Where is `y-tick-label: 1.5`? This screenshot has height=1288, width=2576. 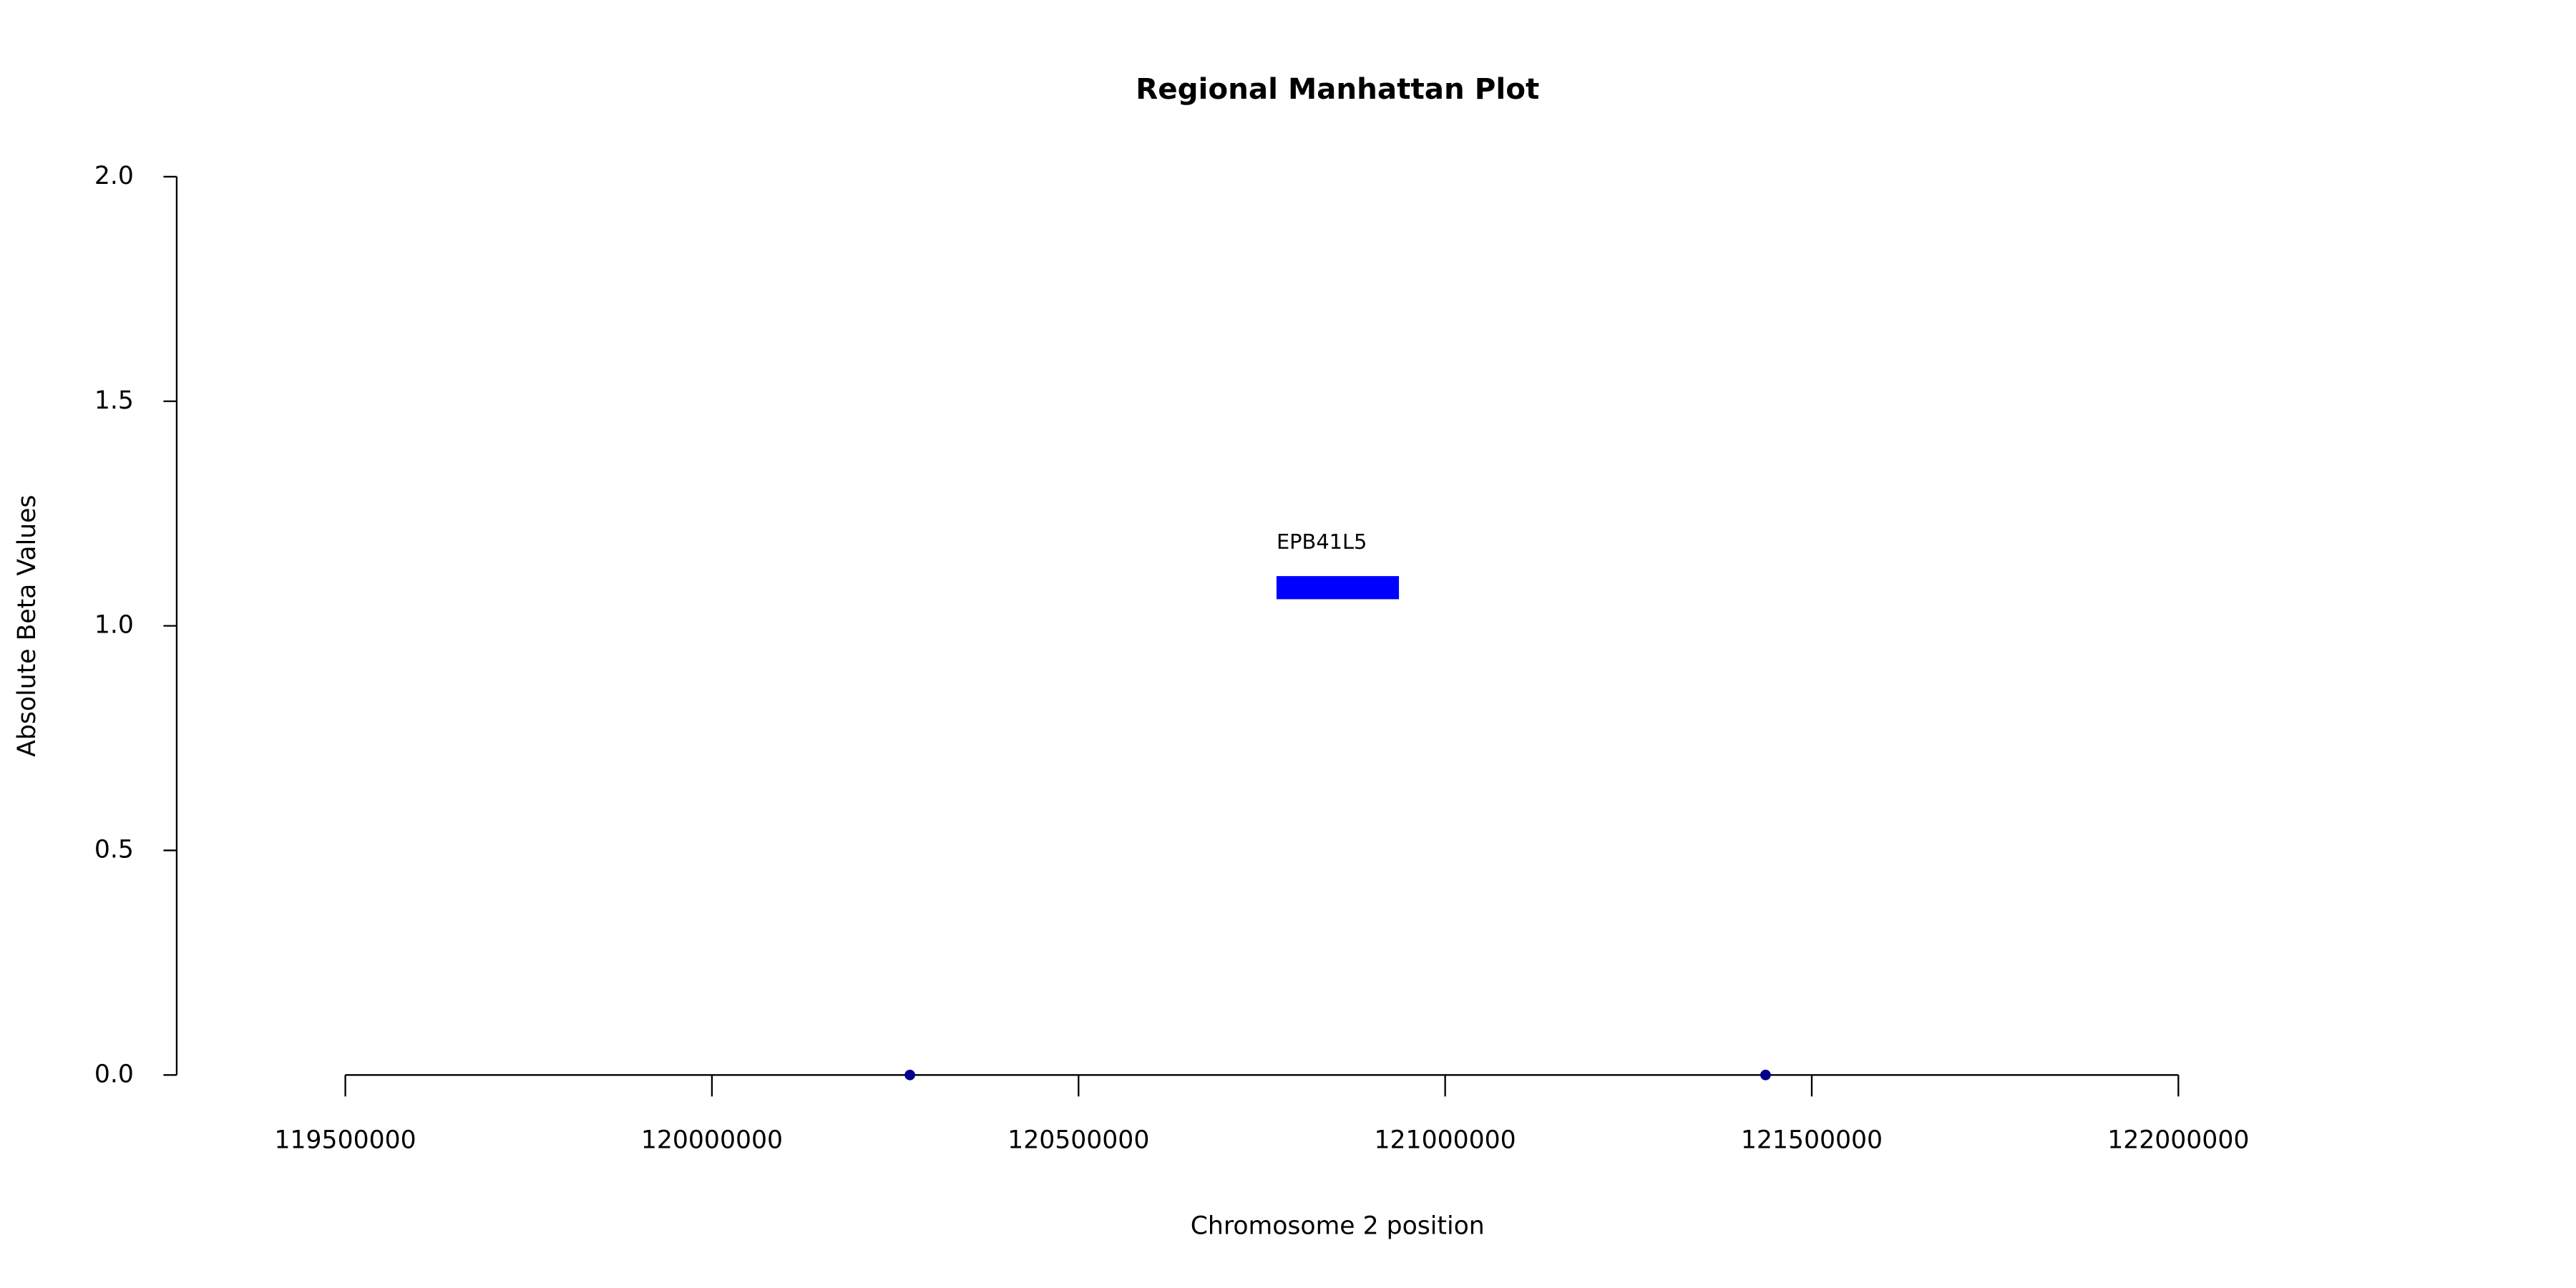 y-tick-label: 1.5 is located at coordinates (114, 400).